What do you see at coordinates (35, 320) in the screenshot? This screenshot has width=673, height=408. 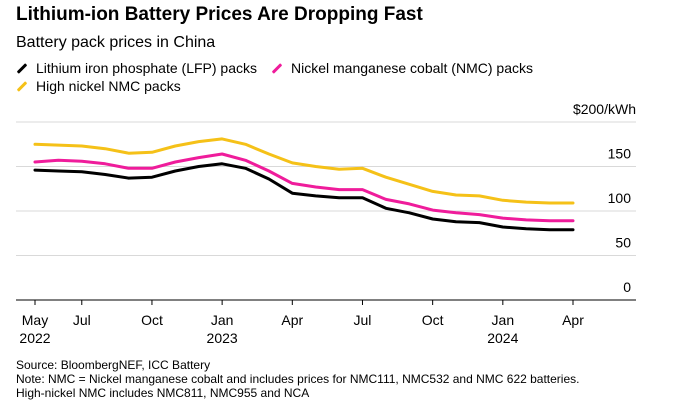 I see `x-tick-label: May` at bounding box center [35, 320].